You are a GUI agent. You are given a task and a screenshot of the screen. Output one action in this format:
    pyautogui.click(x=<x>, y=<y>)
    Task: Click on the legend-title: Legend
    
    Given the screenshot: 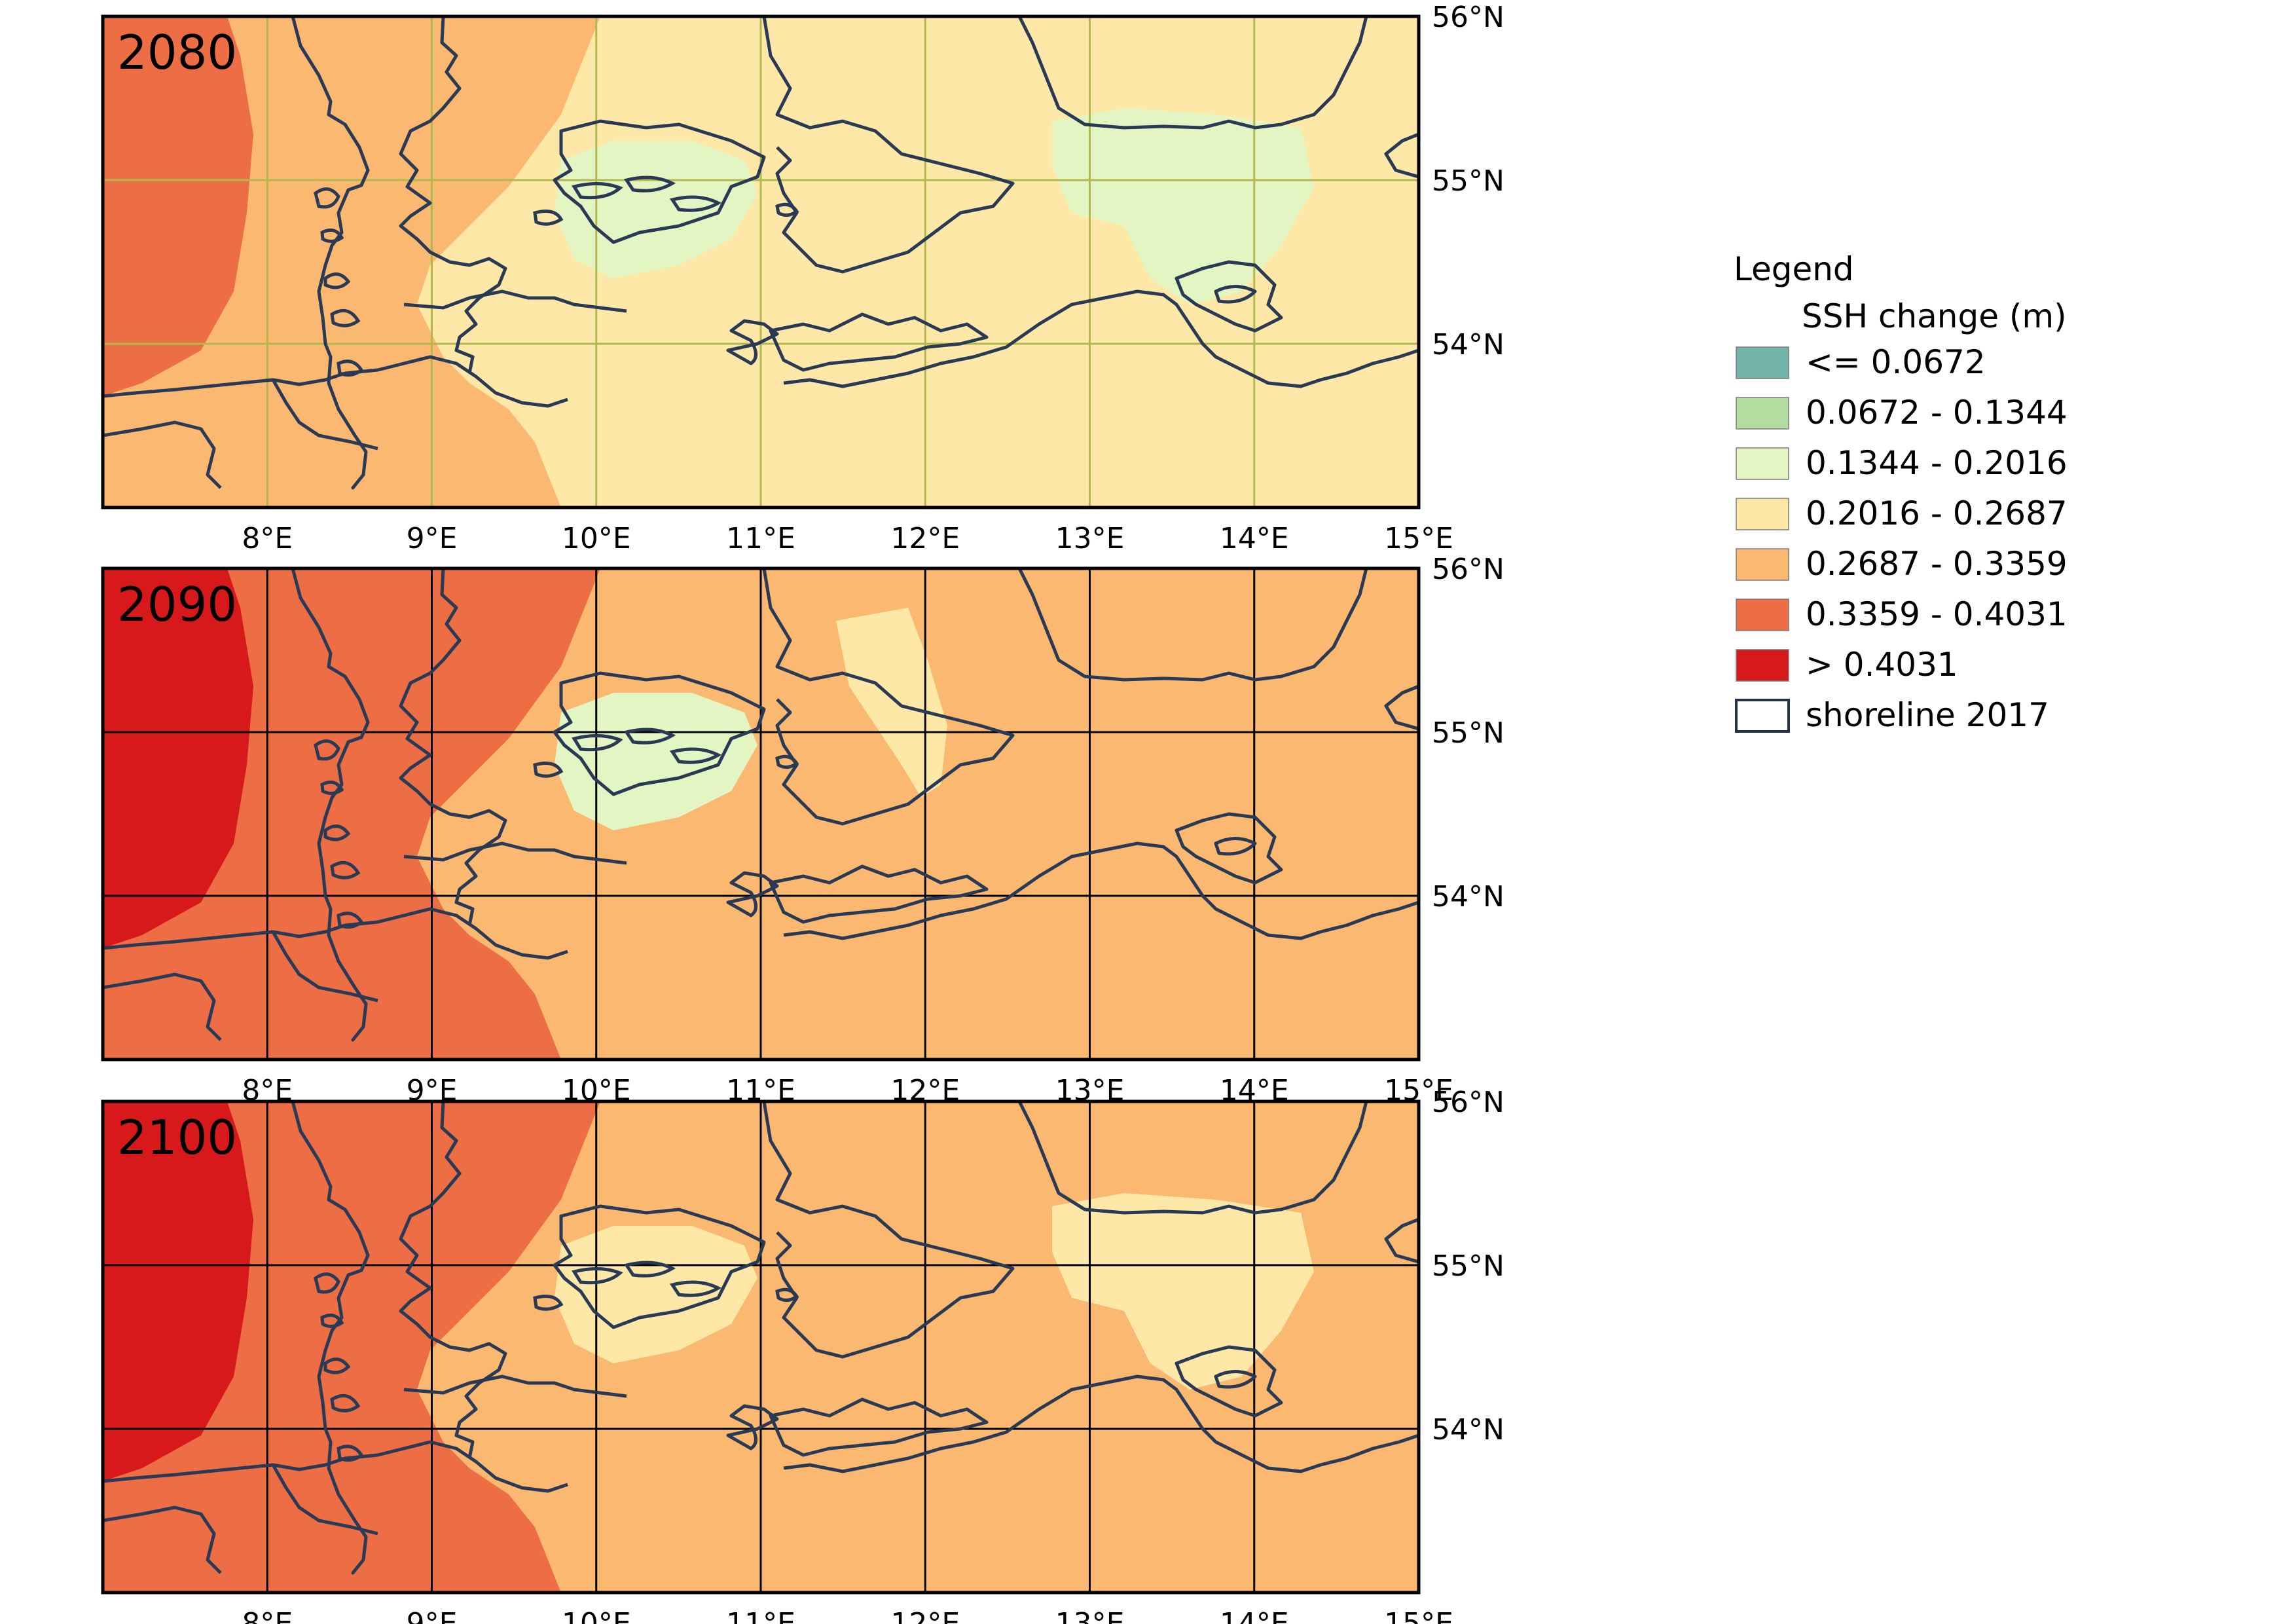 What is the action you would take?
    pyautogui.click(x=1794, y=269)
    